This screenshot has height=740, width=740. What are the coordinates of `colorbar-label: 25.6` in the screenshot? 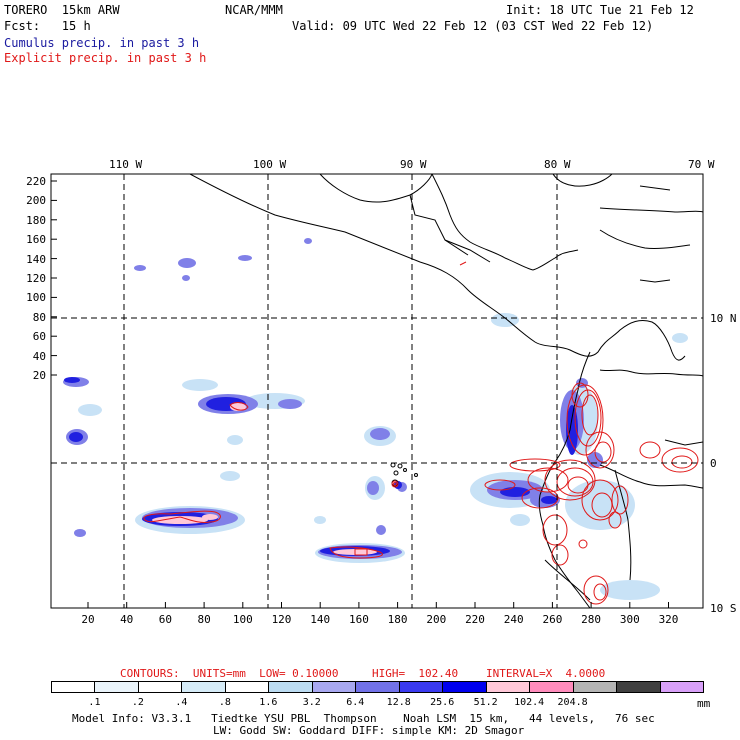 It's located at (442, 702).